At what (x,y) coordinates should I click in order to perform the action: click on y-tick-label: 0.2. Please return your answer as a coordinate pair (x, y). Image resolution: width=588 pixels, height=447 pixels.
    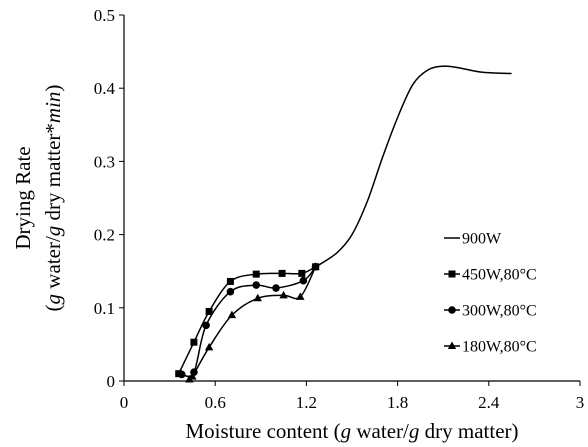
    Looking at the image, I should click on (104, 235).